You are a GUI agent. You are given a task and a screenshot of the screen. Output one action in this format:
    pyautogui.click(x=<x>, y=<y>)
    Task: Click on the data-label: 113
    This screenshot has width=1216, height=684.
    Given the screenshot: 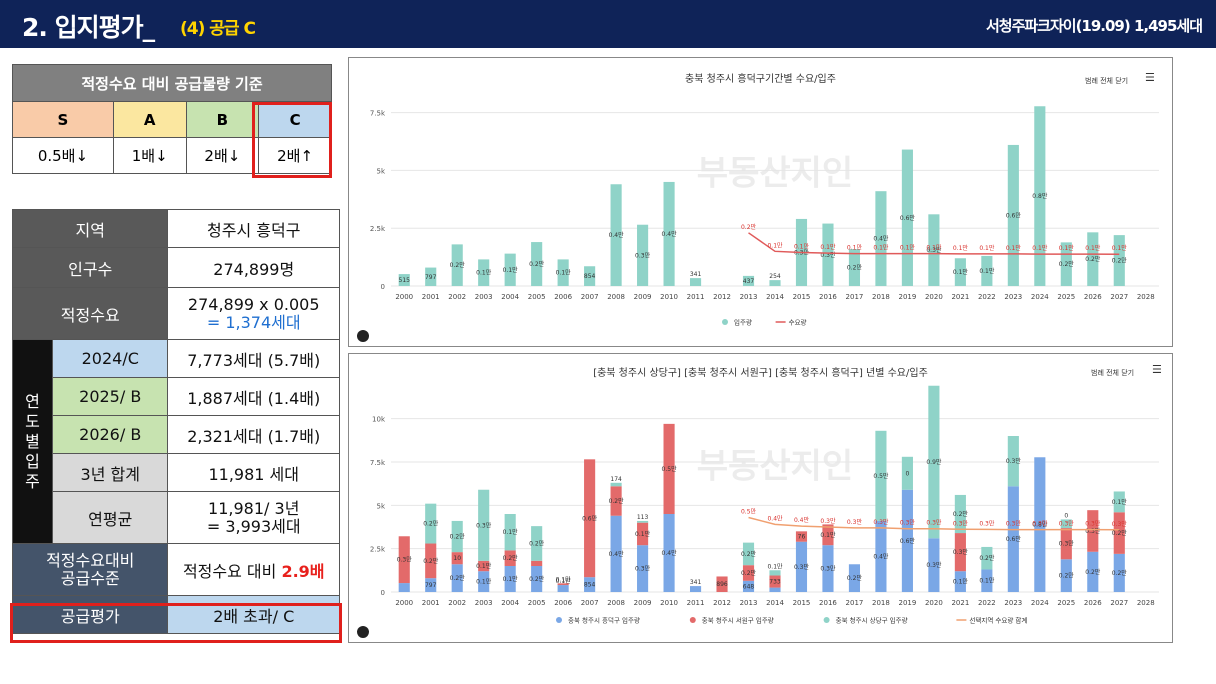 What is the action you would take?
    pyautogui.click(x=643, y=517)
    